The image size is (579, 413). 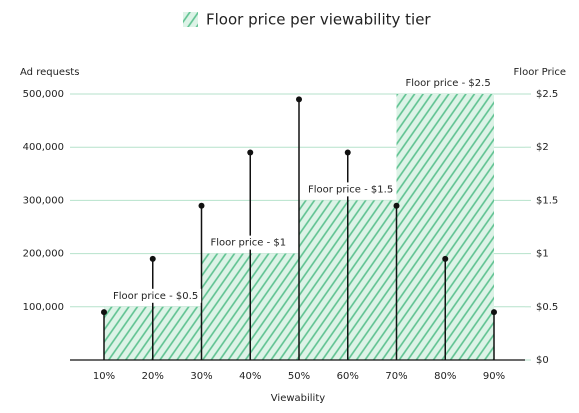 I want to click on y2-axis-title: Floor Price, so click(x=540, y=72).